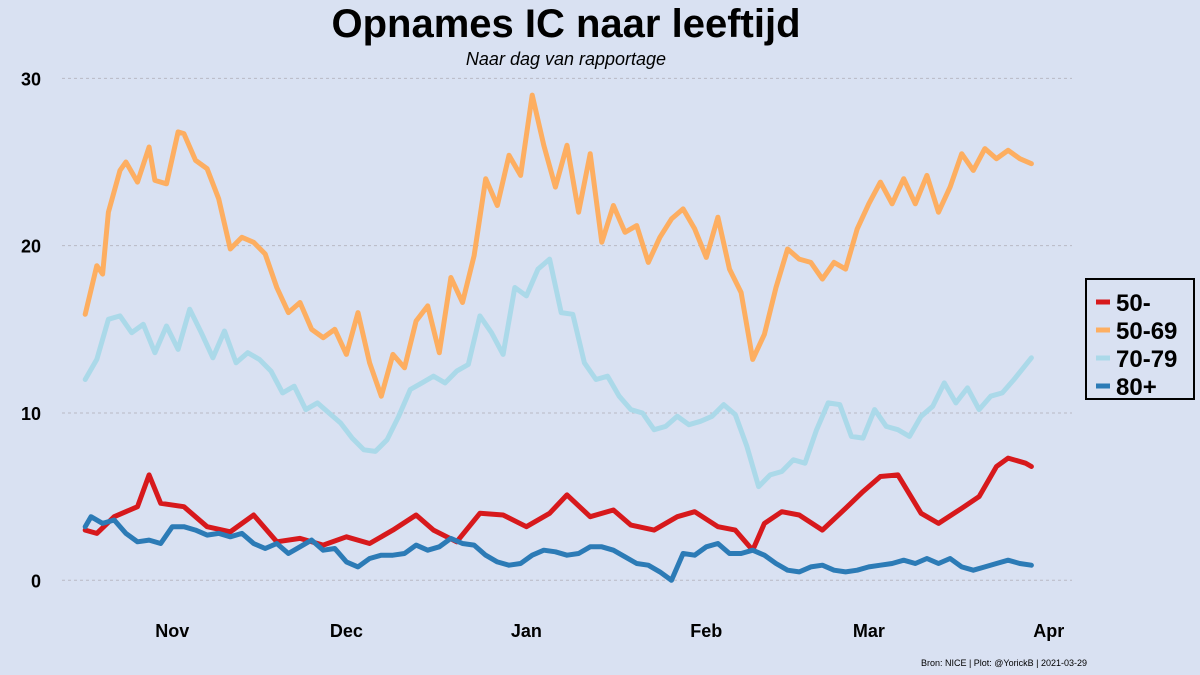 This screenshot has width=1200, height=675. What do you see at coordinates (1133, 303) in the screenshot?
I see `legend-label-50-: 50-` at bounding box center [1133, 303].